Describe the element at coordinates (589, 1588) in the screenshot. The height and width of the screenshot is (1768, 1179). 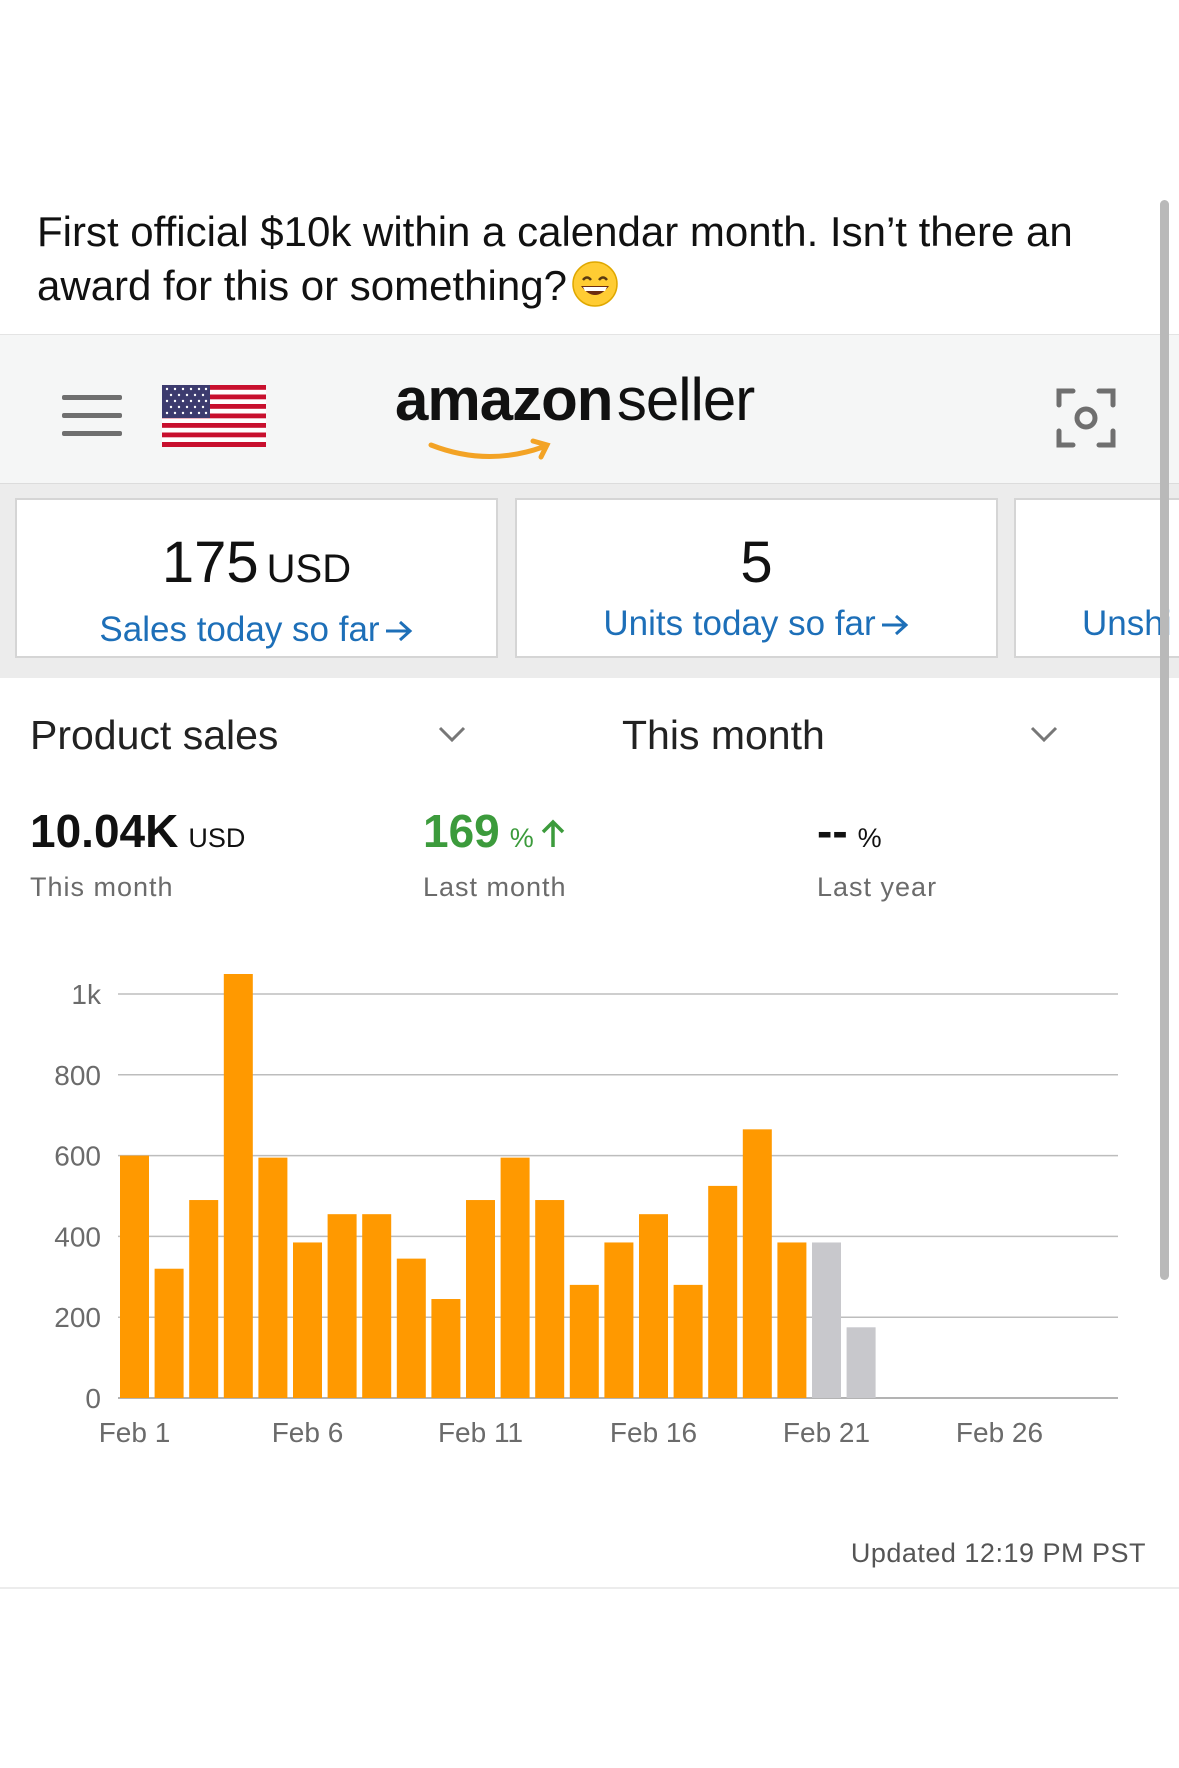
I see `divider` at that location.